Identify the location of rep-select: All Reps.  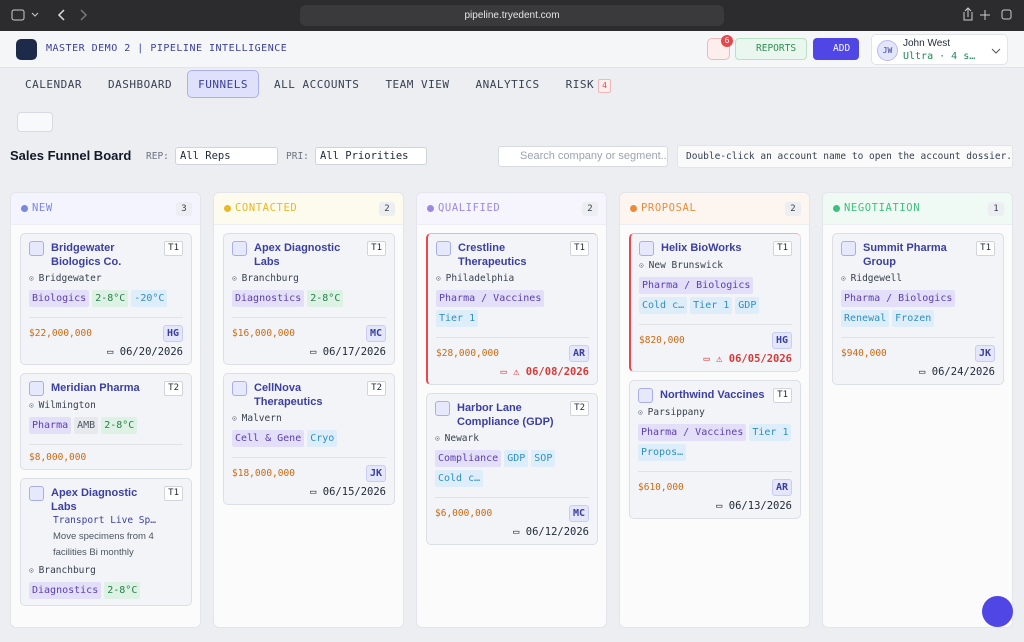
(226, 156).